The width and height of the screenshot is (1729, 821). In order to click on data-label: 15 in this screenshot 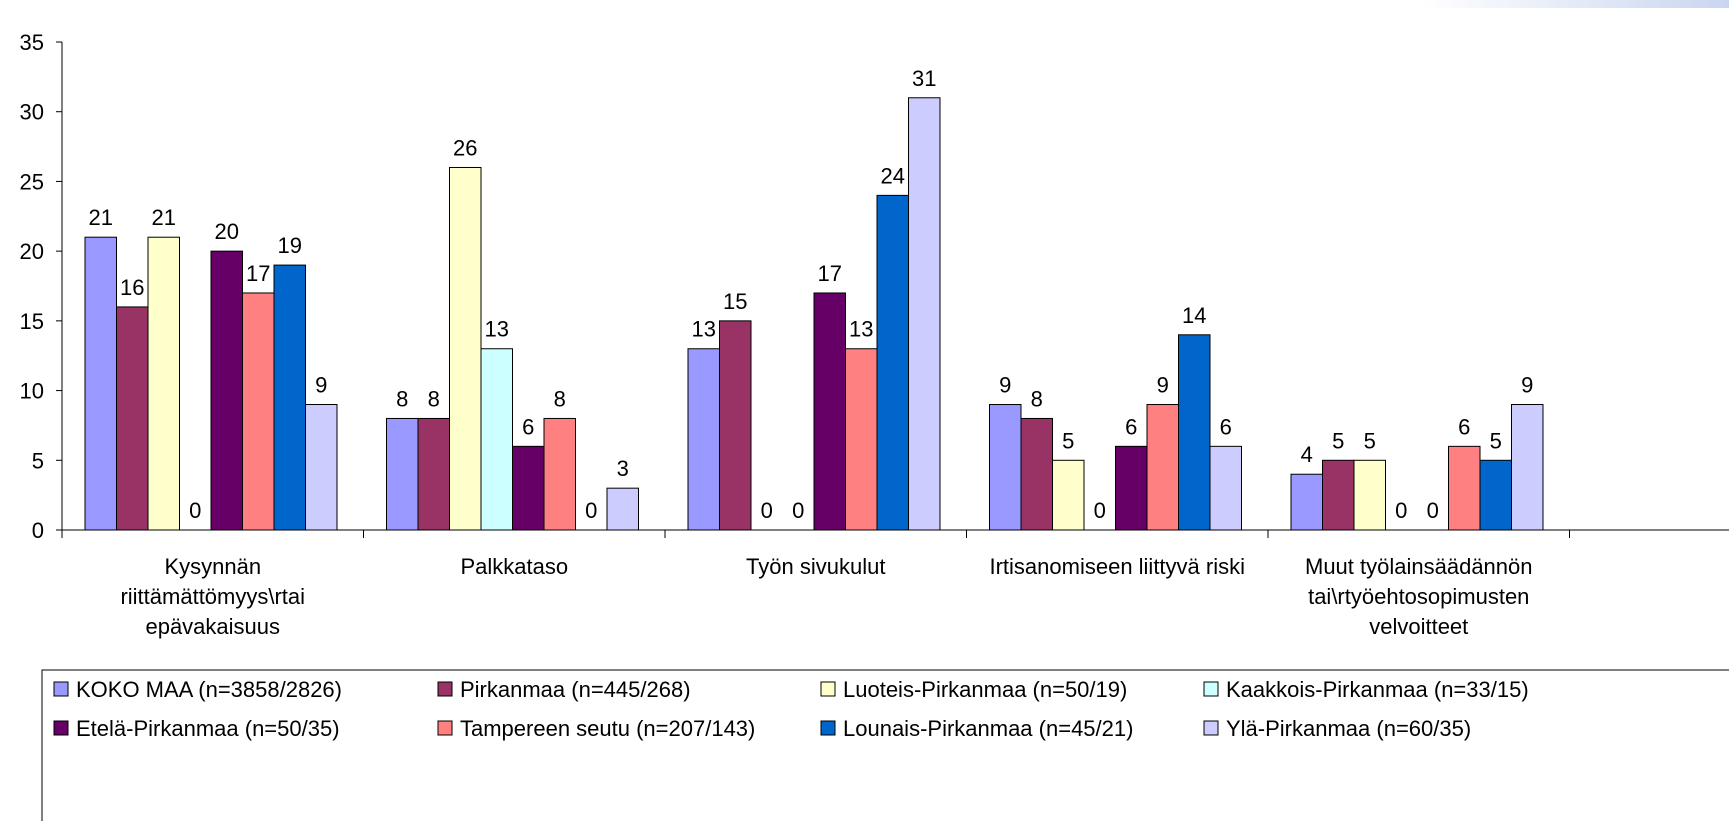, I will do `click(735, 301)`.